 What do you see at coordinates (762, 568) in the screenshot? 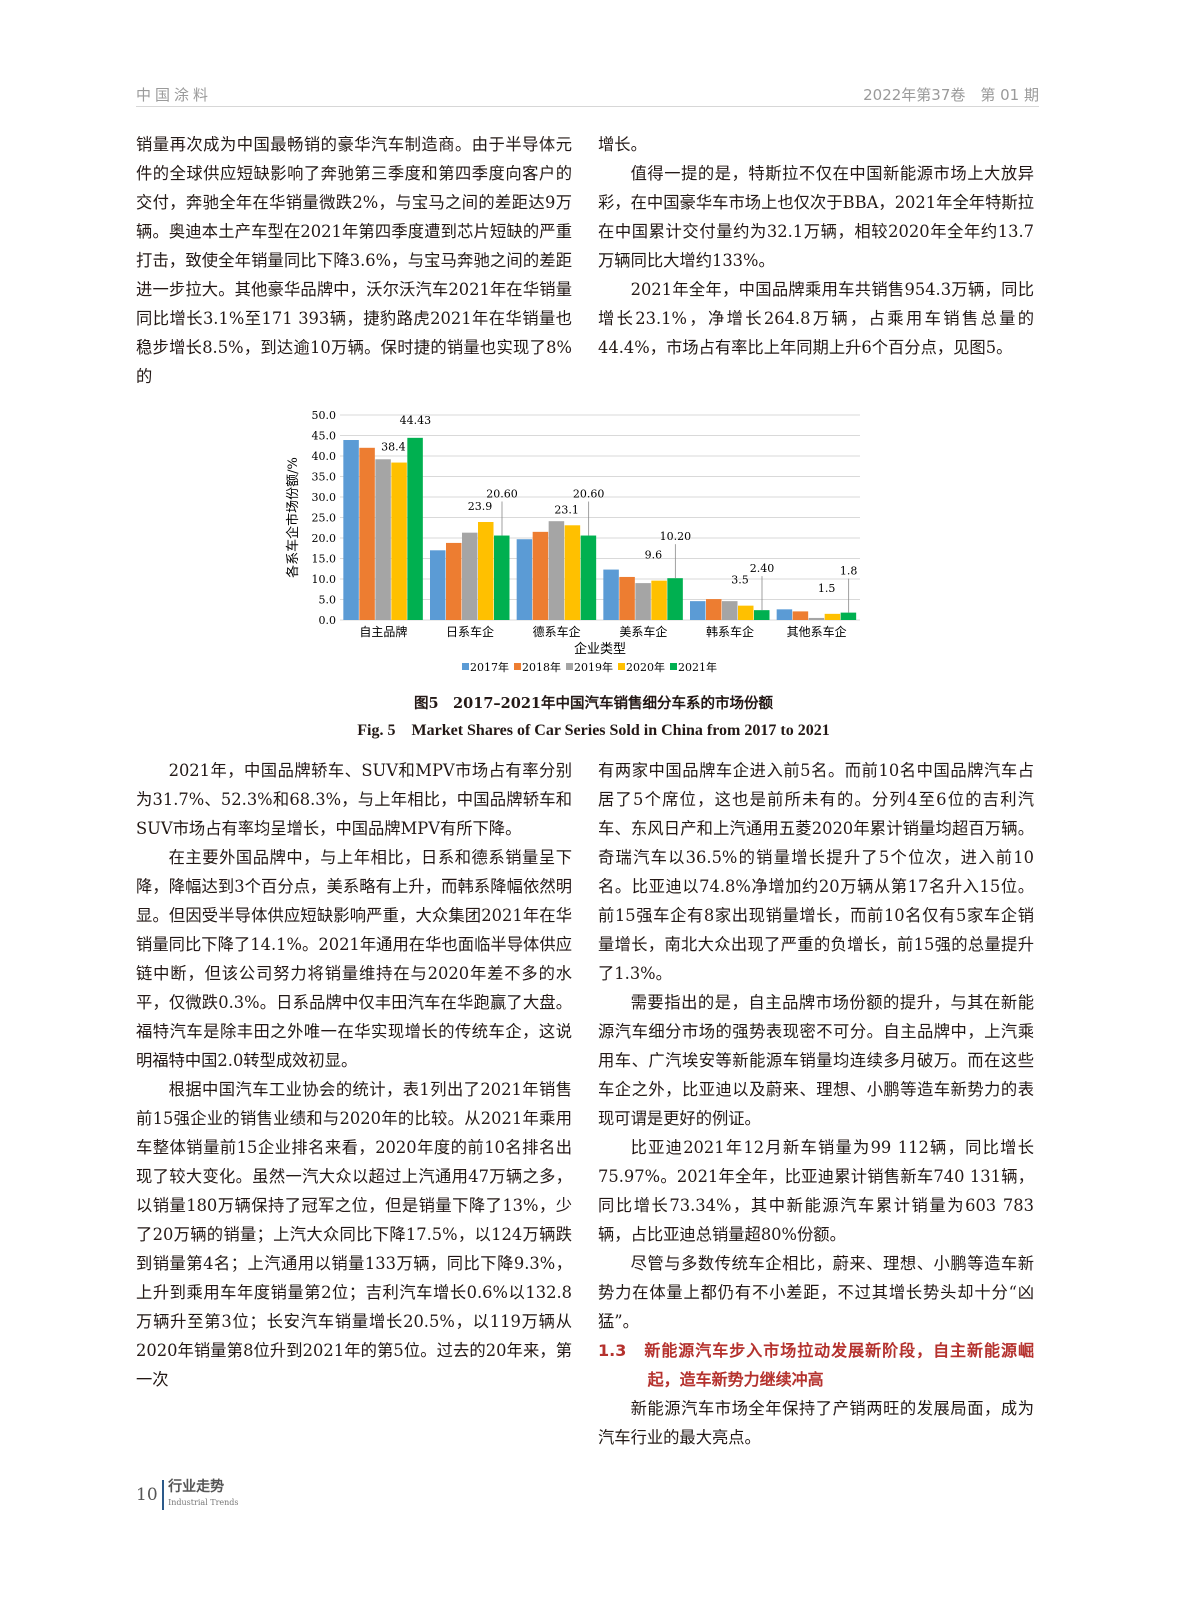
I see `data-label: 2.40` at bounding box center [762, 568].